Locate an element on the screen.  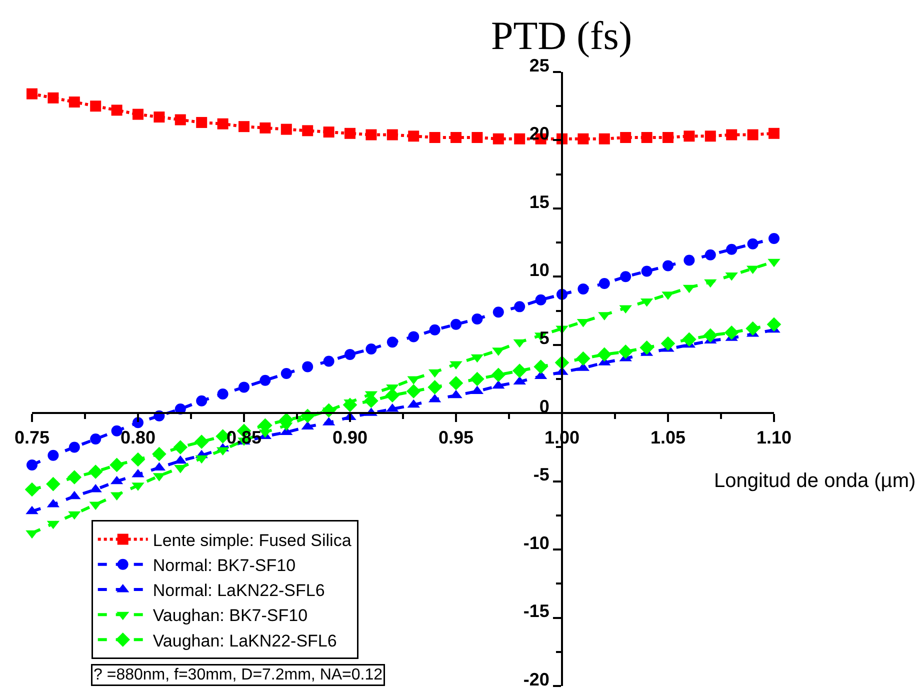
y-tick-label: 10 is located at coordinates (539, 270).